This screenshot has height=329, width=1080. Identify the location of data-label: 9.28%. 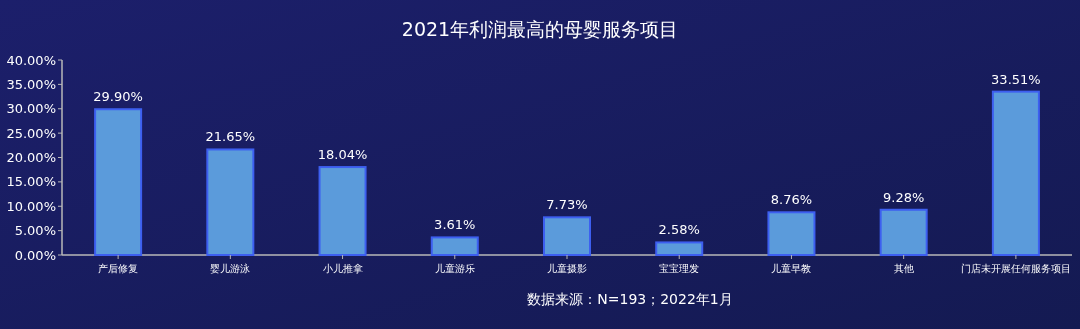
(904, 197).